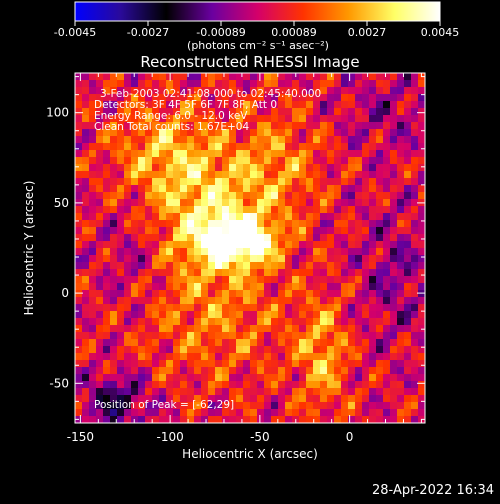 This screenshot has height=504, width=500. What do you see at coordinates (258, 45) in the screenshot?
I see `colorbar-unit-label: (photons cm⁻² s⁻¹ asec⁻²)` at bounding box center [258, 45].